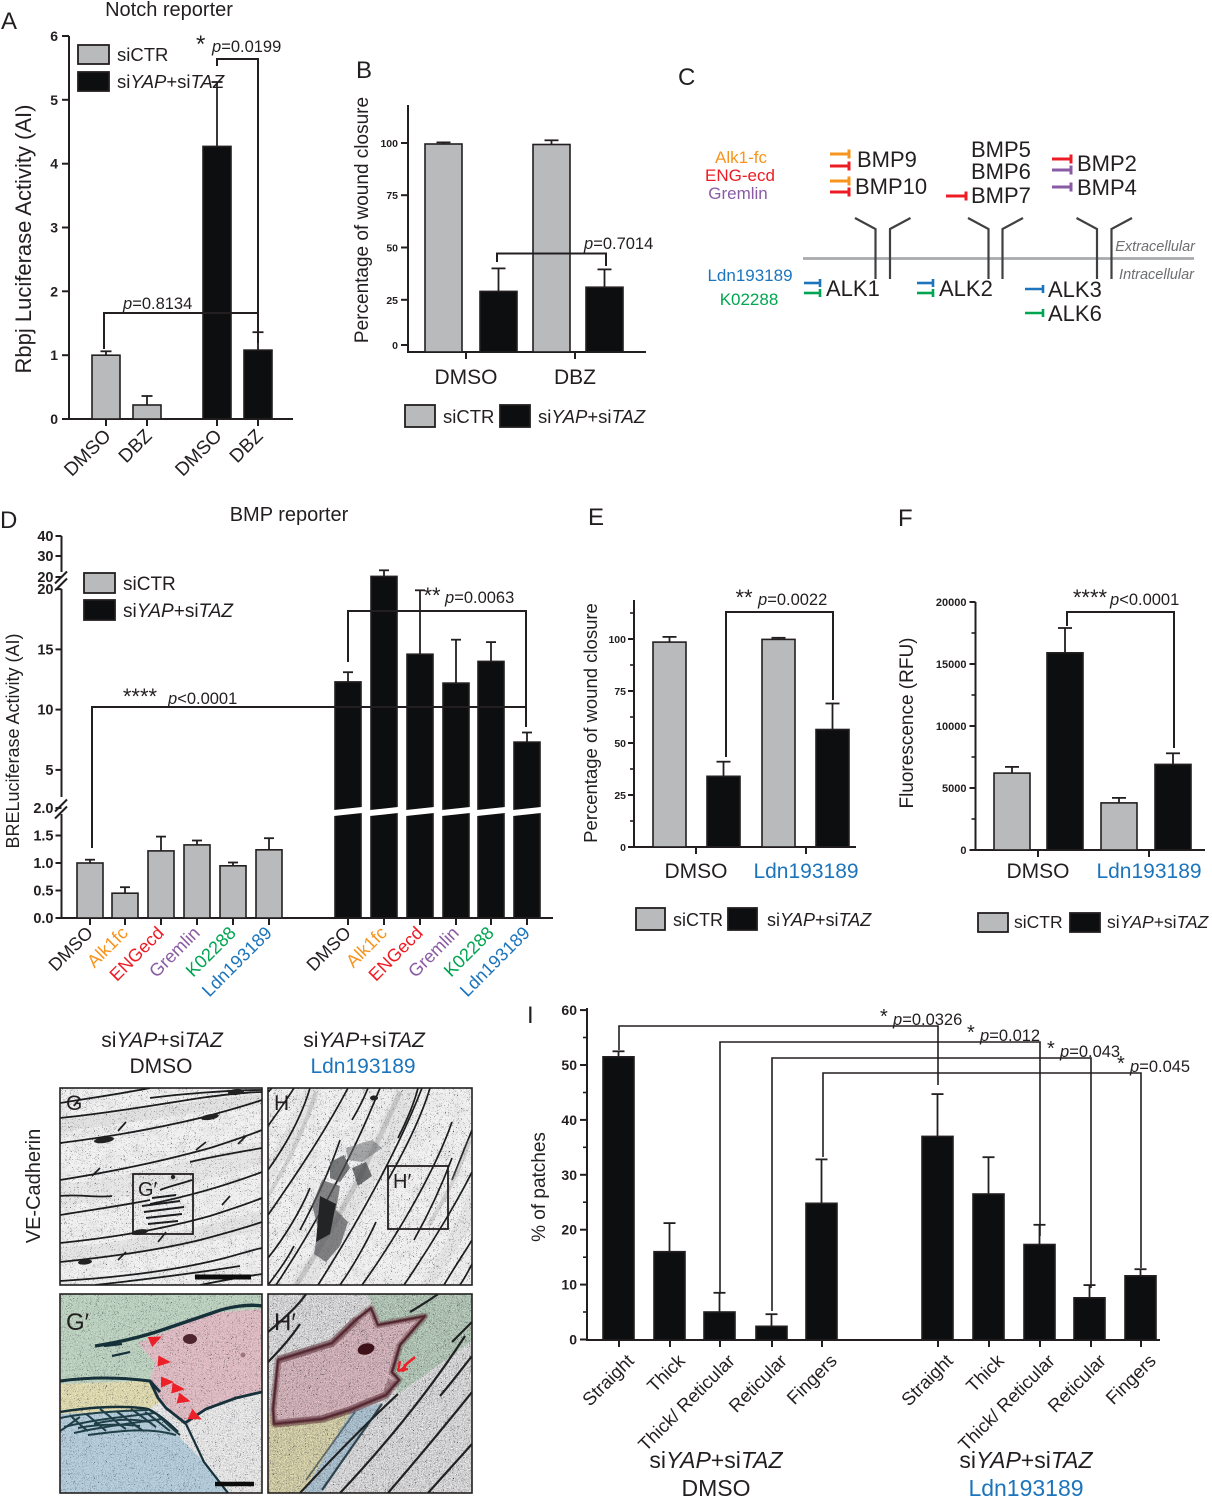 The width and height of the screenshot is (1212, 1500). I want to click on svg-text: BMP10, so click(891, 186).